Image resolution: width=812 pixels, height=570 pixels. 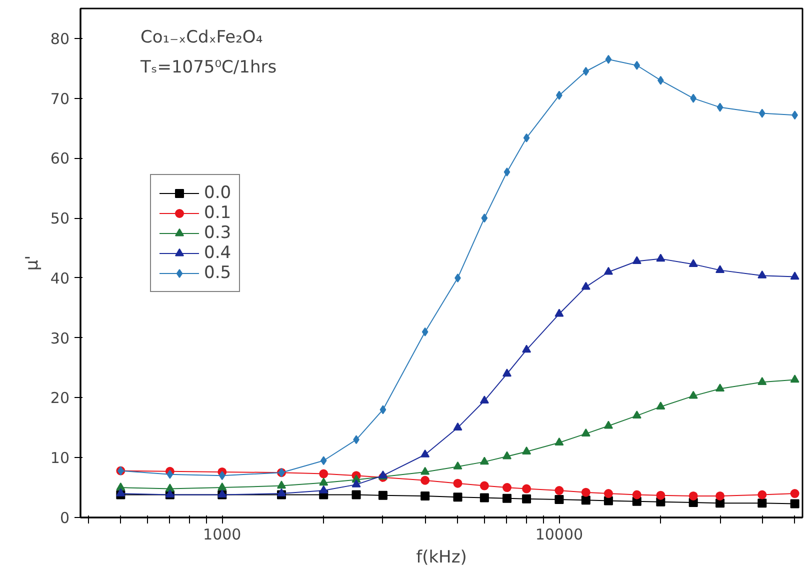 What do you see at coordinates (441, 558) in the screenshot?
I see `x-axis-title: f(kHz)` at bounding box center [441, 558].